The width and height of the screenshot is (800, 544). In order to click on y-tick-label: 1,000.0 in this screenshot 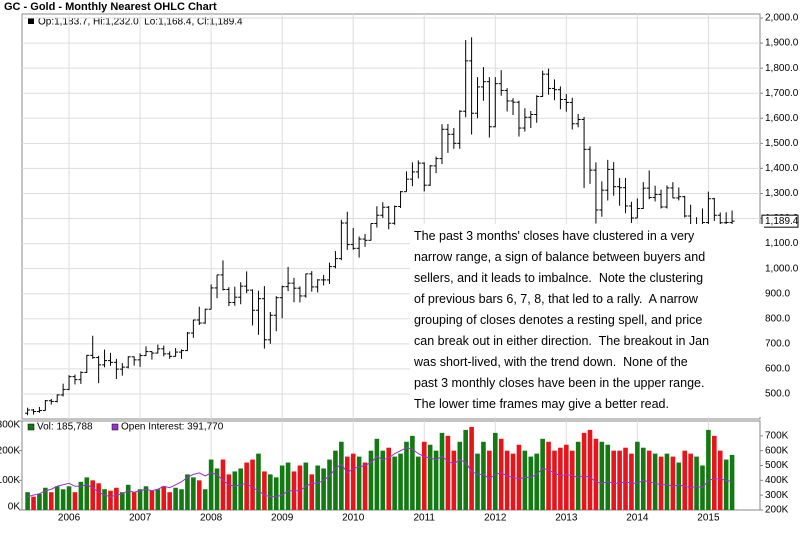, I will do `click(782, 268)`.